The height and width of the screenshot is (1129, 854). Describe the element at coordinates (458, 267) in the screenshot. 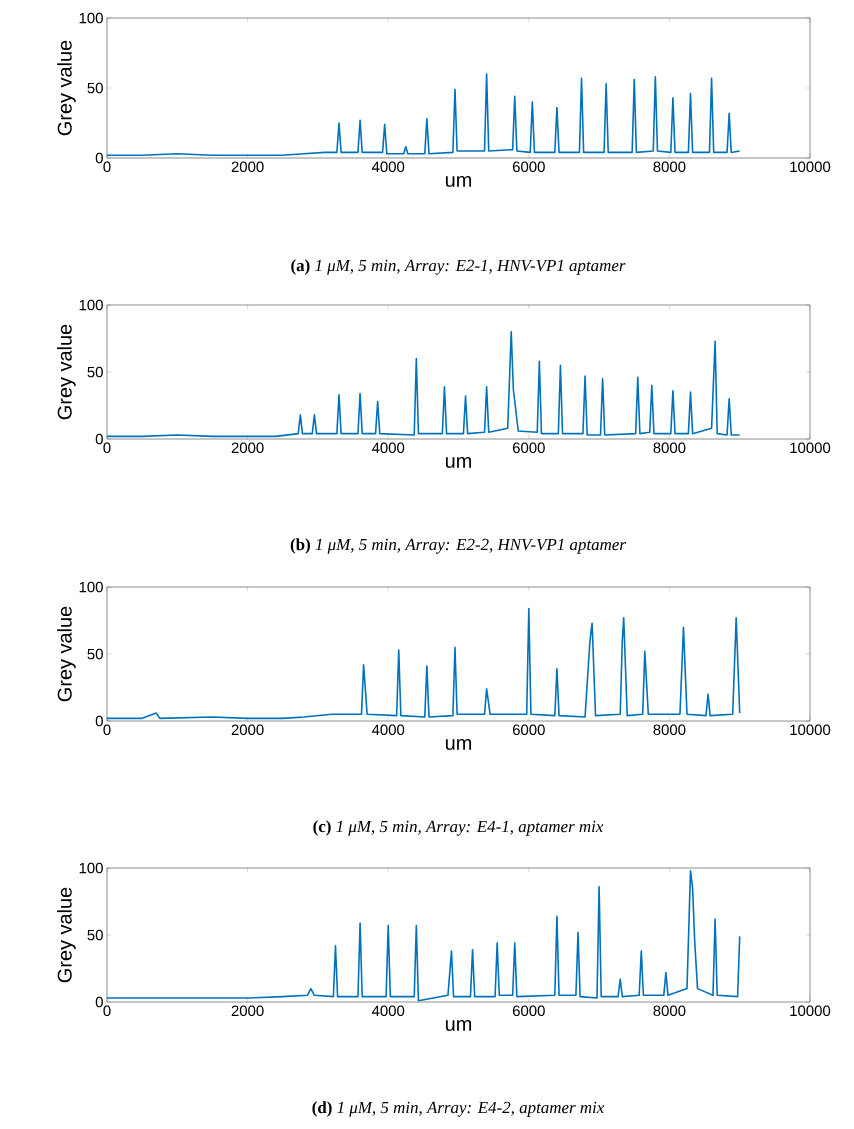

I see `text: (a) 1 μM, 5 min, Array: E2-1, HNV-VP1 aptamer` at that location.